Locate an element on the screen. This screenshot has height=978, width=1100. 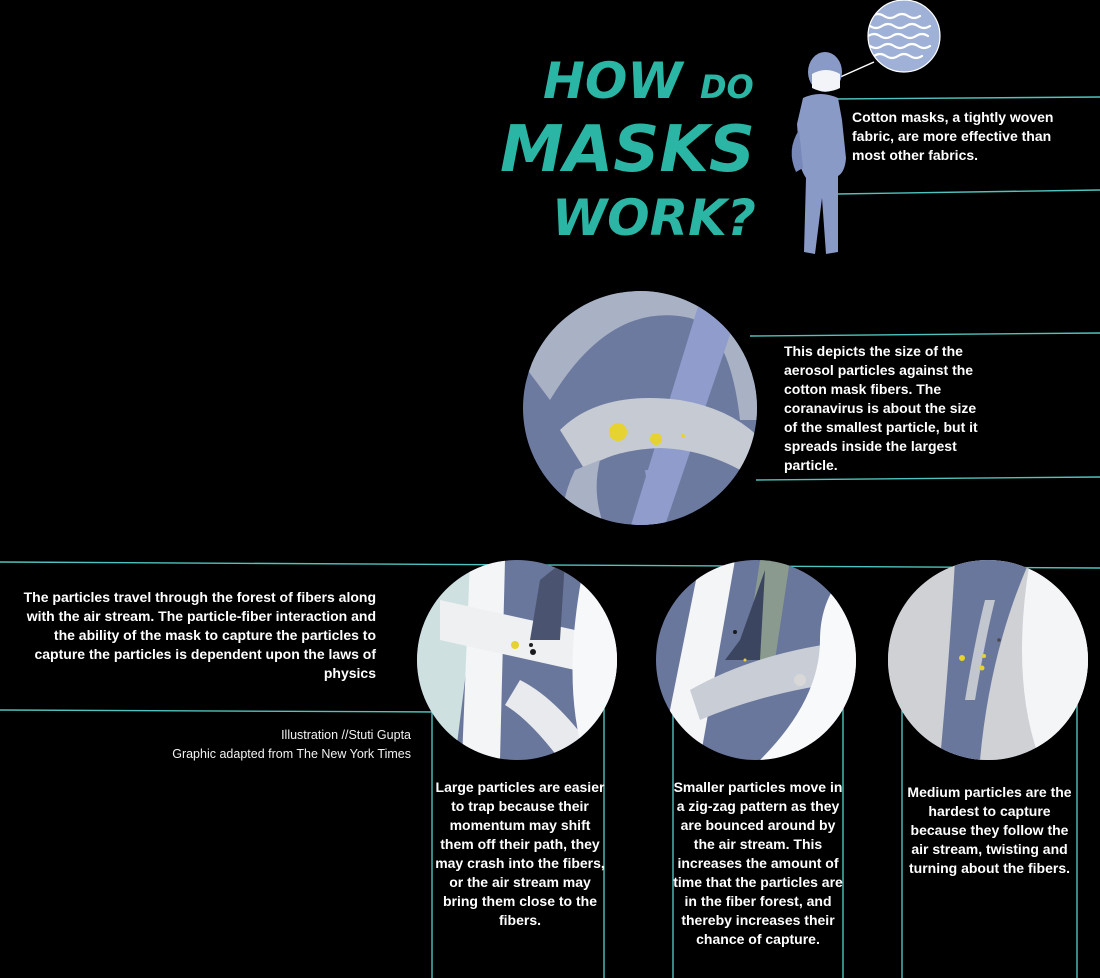
person-figure is located at coordinates (833, 153).